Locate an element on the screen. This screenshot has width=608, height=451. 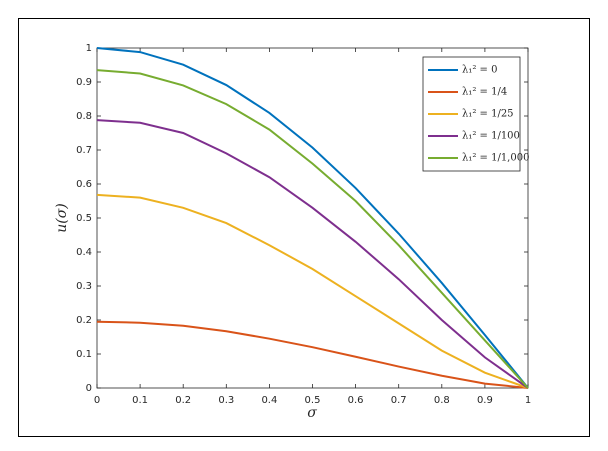
y-tick-label: 0 is located at coordinates (89, 388).